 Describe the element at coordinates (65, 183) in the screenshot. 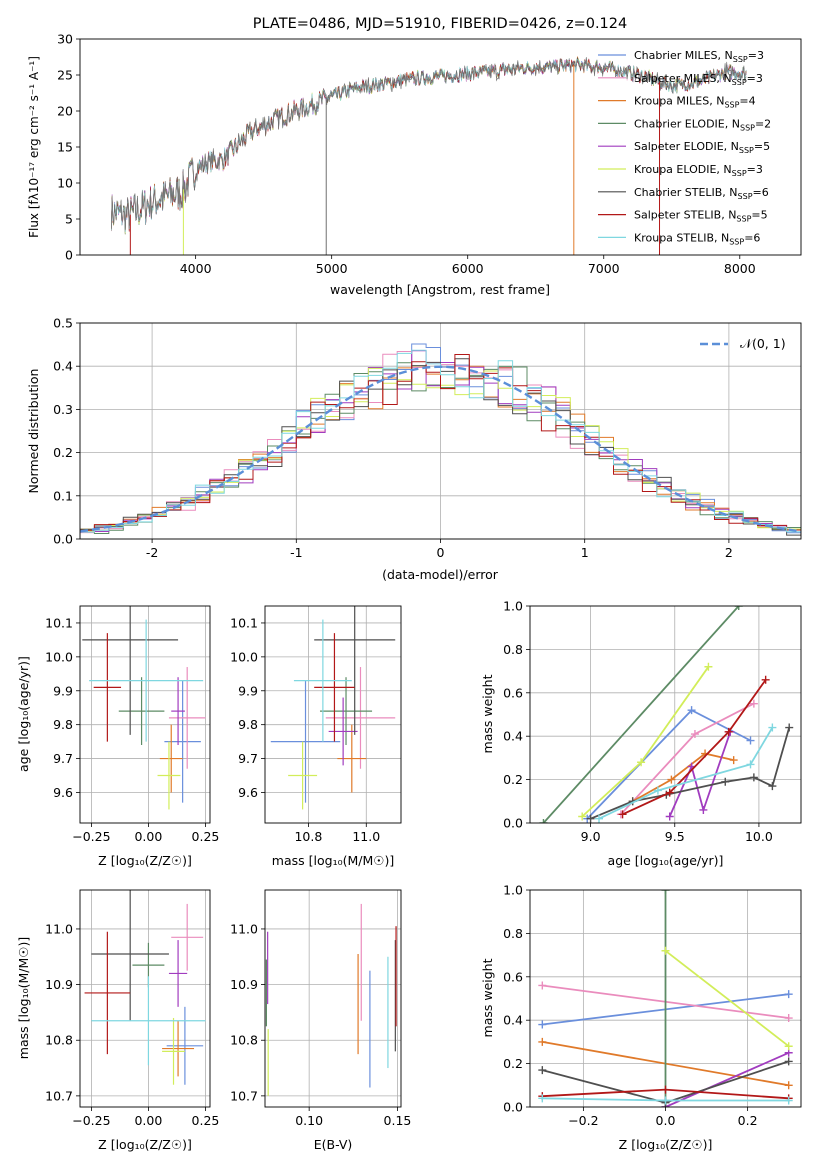

I see `y-tick-label: 10` at that location.